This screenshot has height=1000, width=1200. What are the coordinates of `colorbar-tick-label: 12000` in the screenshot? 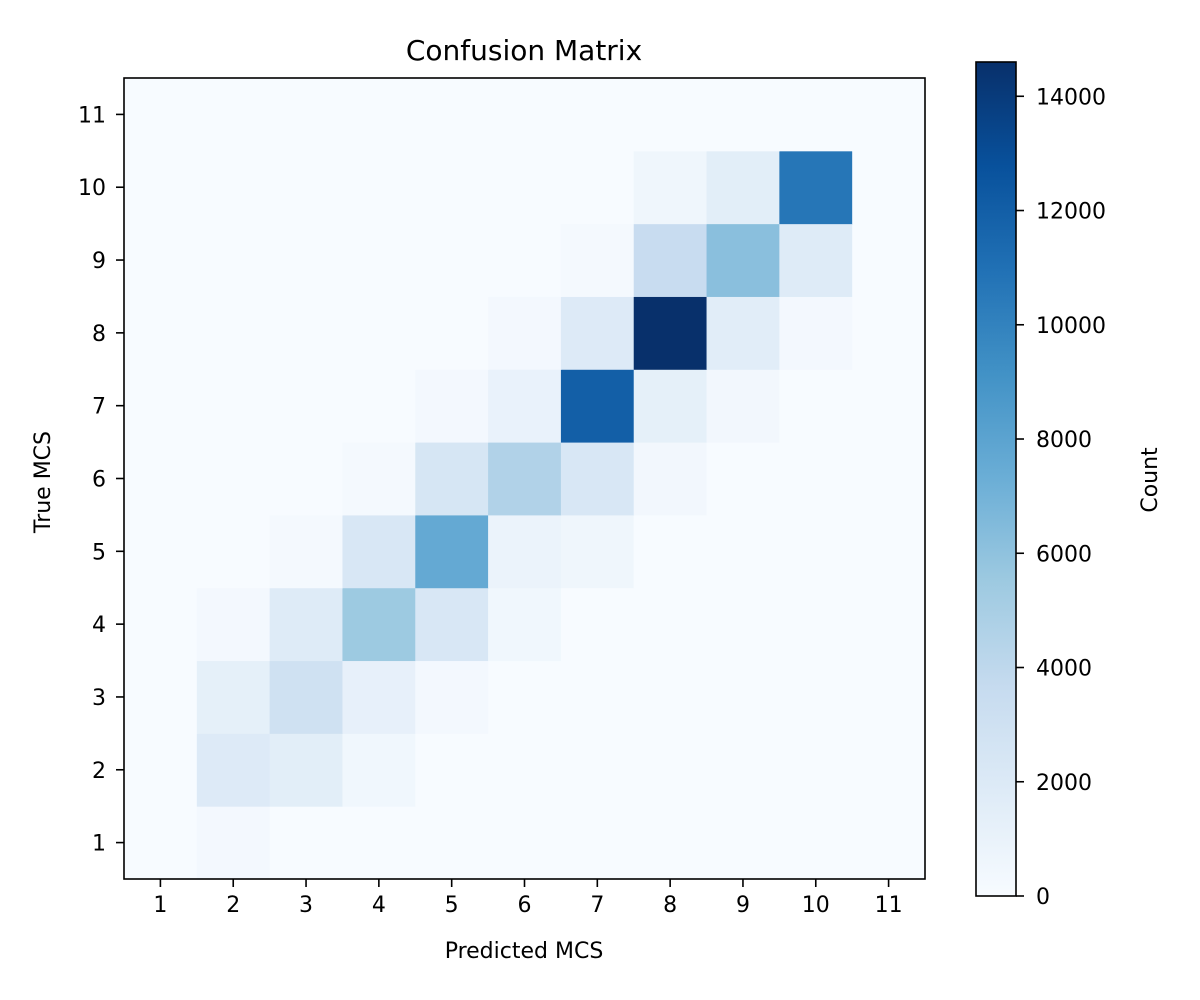 It's located at (1071, 212).